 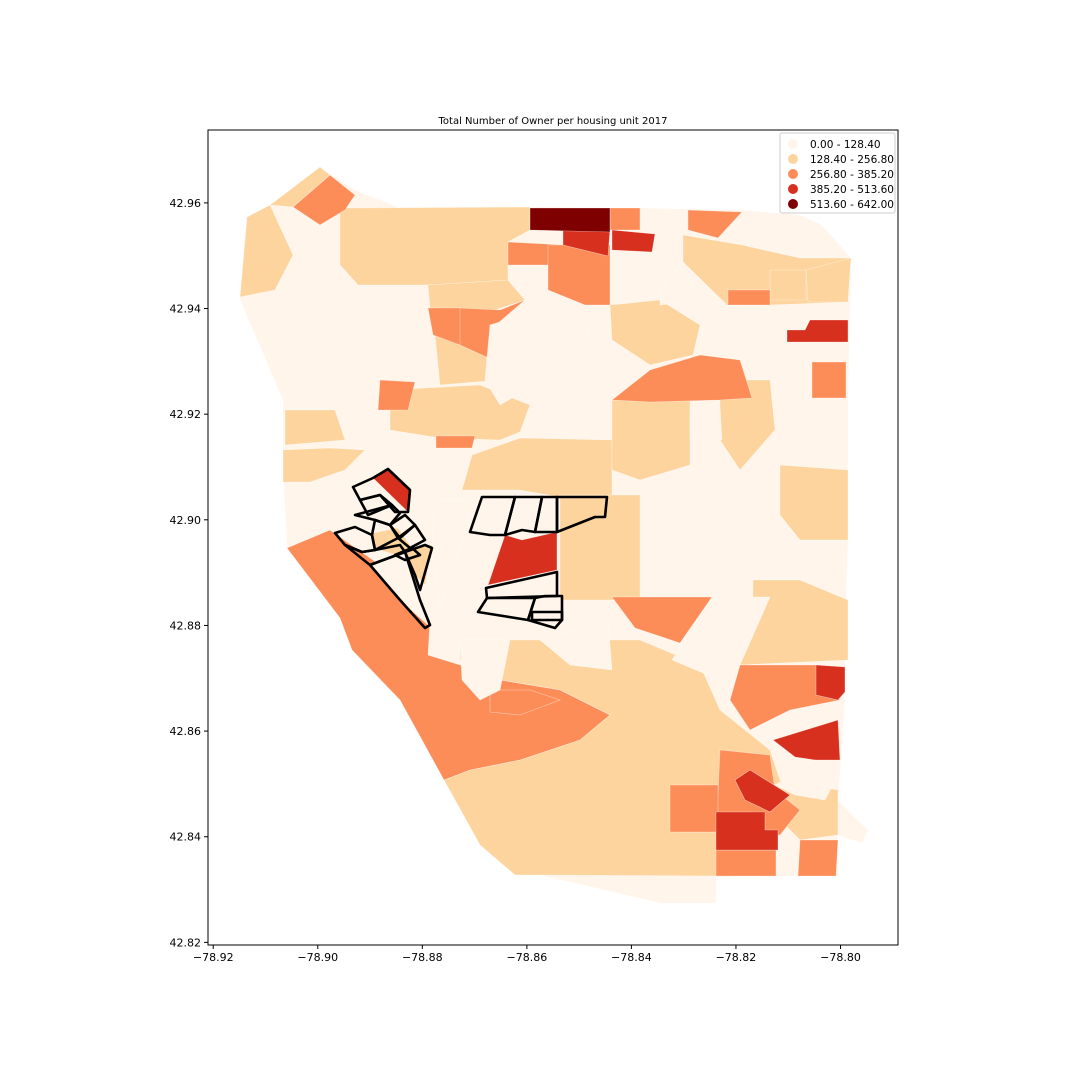 I want to click on legend-label: 385.20 - 513.60, so click(x=852, y=190).